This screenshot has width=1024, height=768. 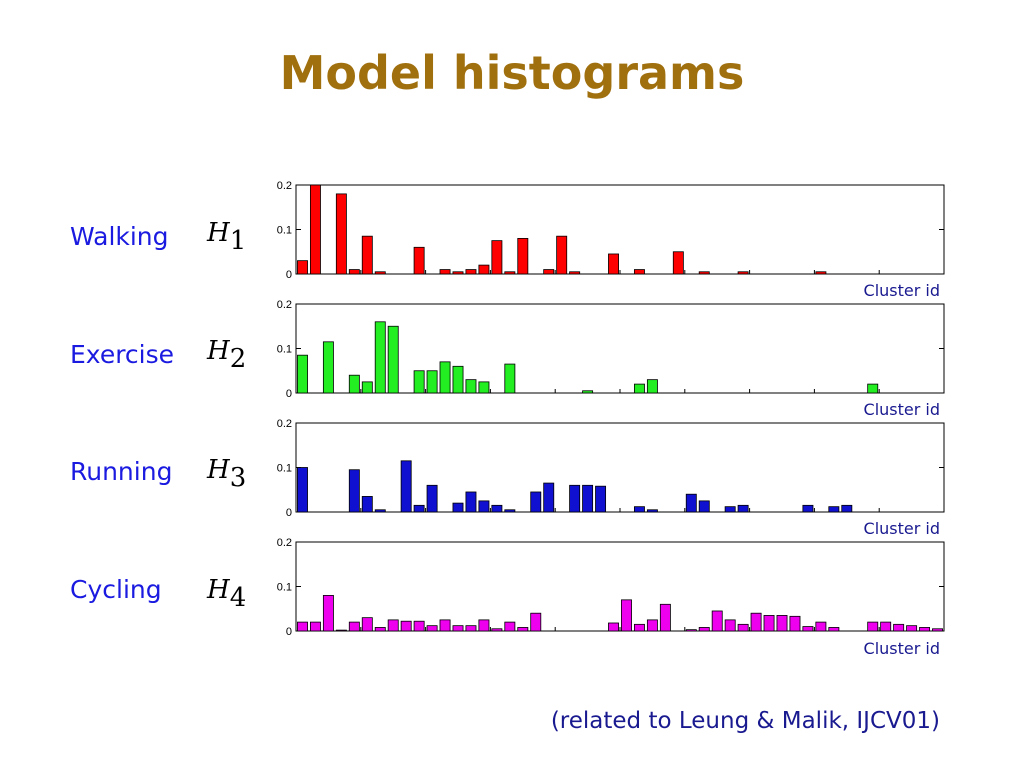 What do you see at coordinates (512, 73) in the screenshot?
I see `slide-title: Model histograms` at bounding box center [512, 73].